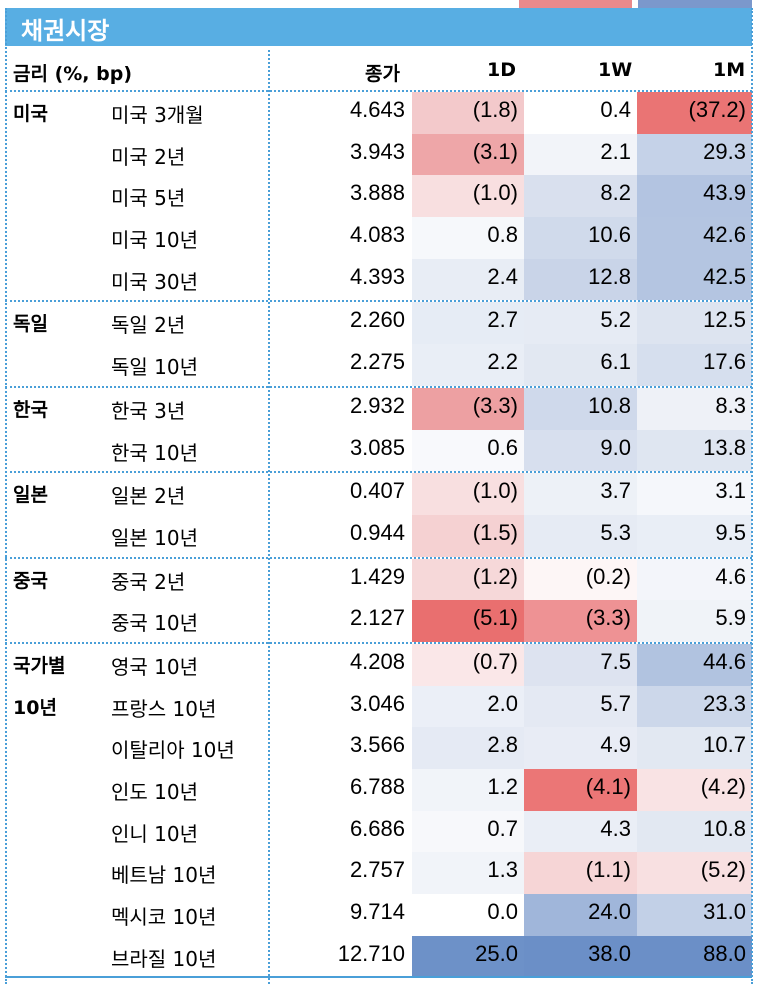  I want to click on table-row: 인니 10년 6.686 0.7 4.3 10.8, so click(378, 831).